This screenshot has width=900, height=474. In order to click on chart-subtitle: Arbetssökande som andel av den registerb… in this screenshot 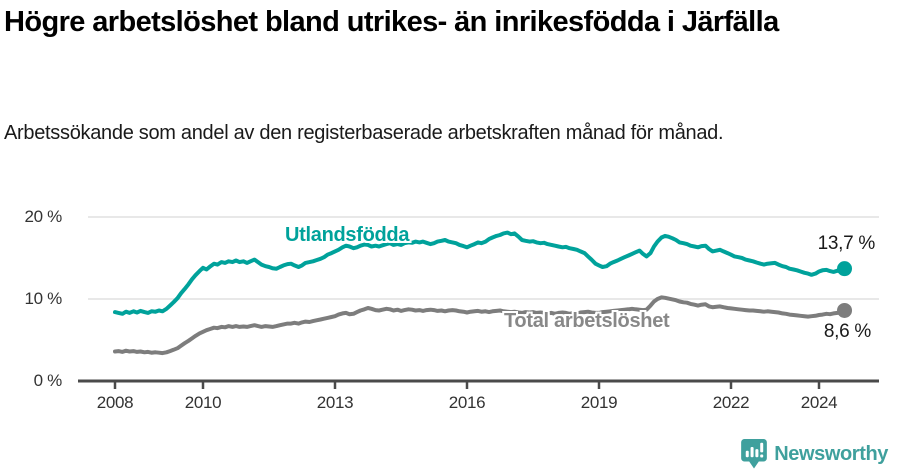, I will do `click(364, 133)`.